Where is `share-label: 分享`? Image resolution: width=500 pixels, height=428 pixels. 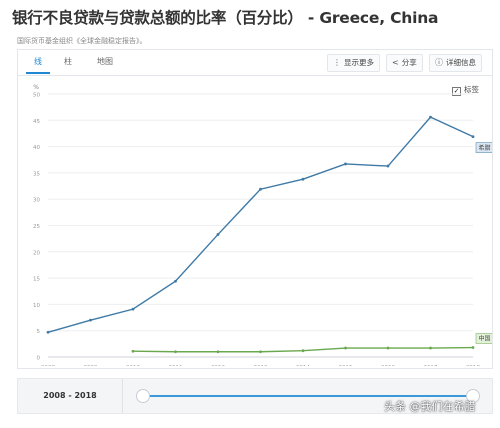
share-label: 分享 is located at coordinates (409, 62).